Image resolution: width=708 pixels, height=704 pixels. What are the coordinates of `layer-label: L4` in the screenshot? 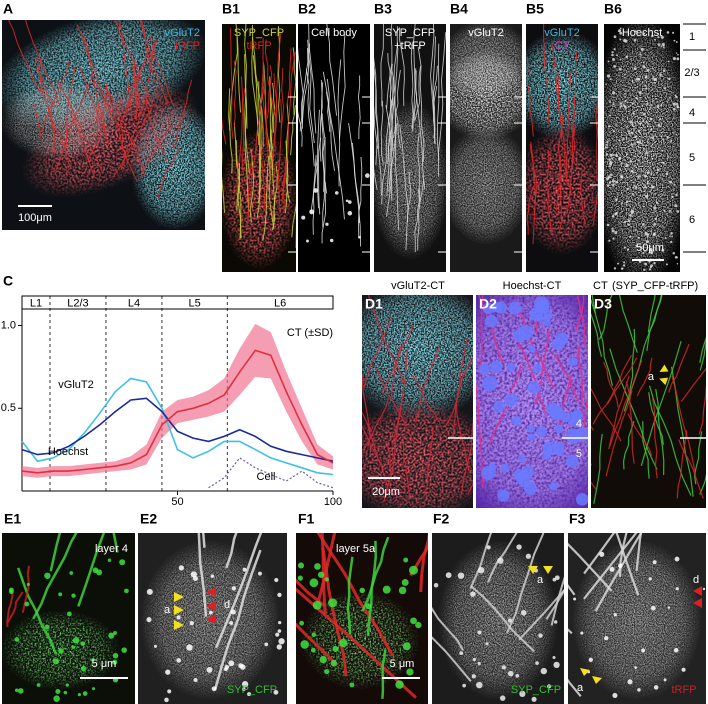 It's located at (134, 303).